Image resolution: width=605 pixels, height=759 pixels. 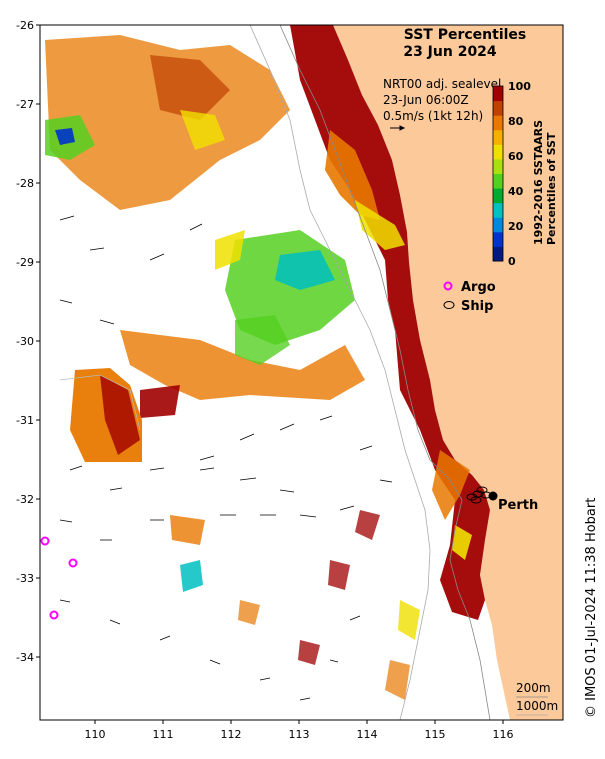 I want to click on coastal-yellow-patch-south, so click(x=462, y=542).